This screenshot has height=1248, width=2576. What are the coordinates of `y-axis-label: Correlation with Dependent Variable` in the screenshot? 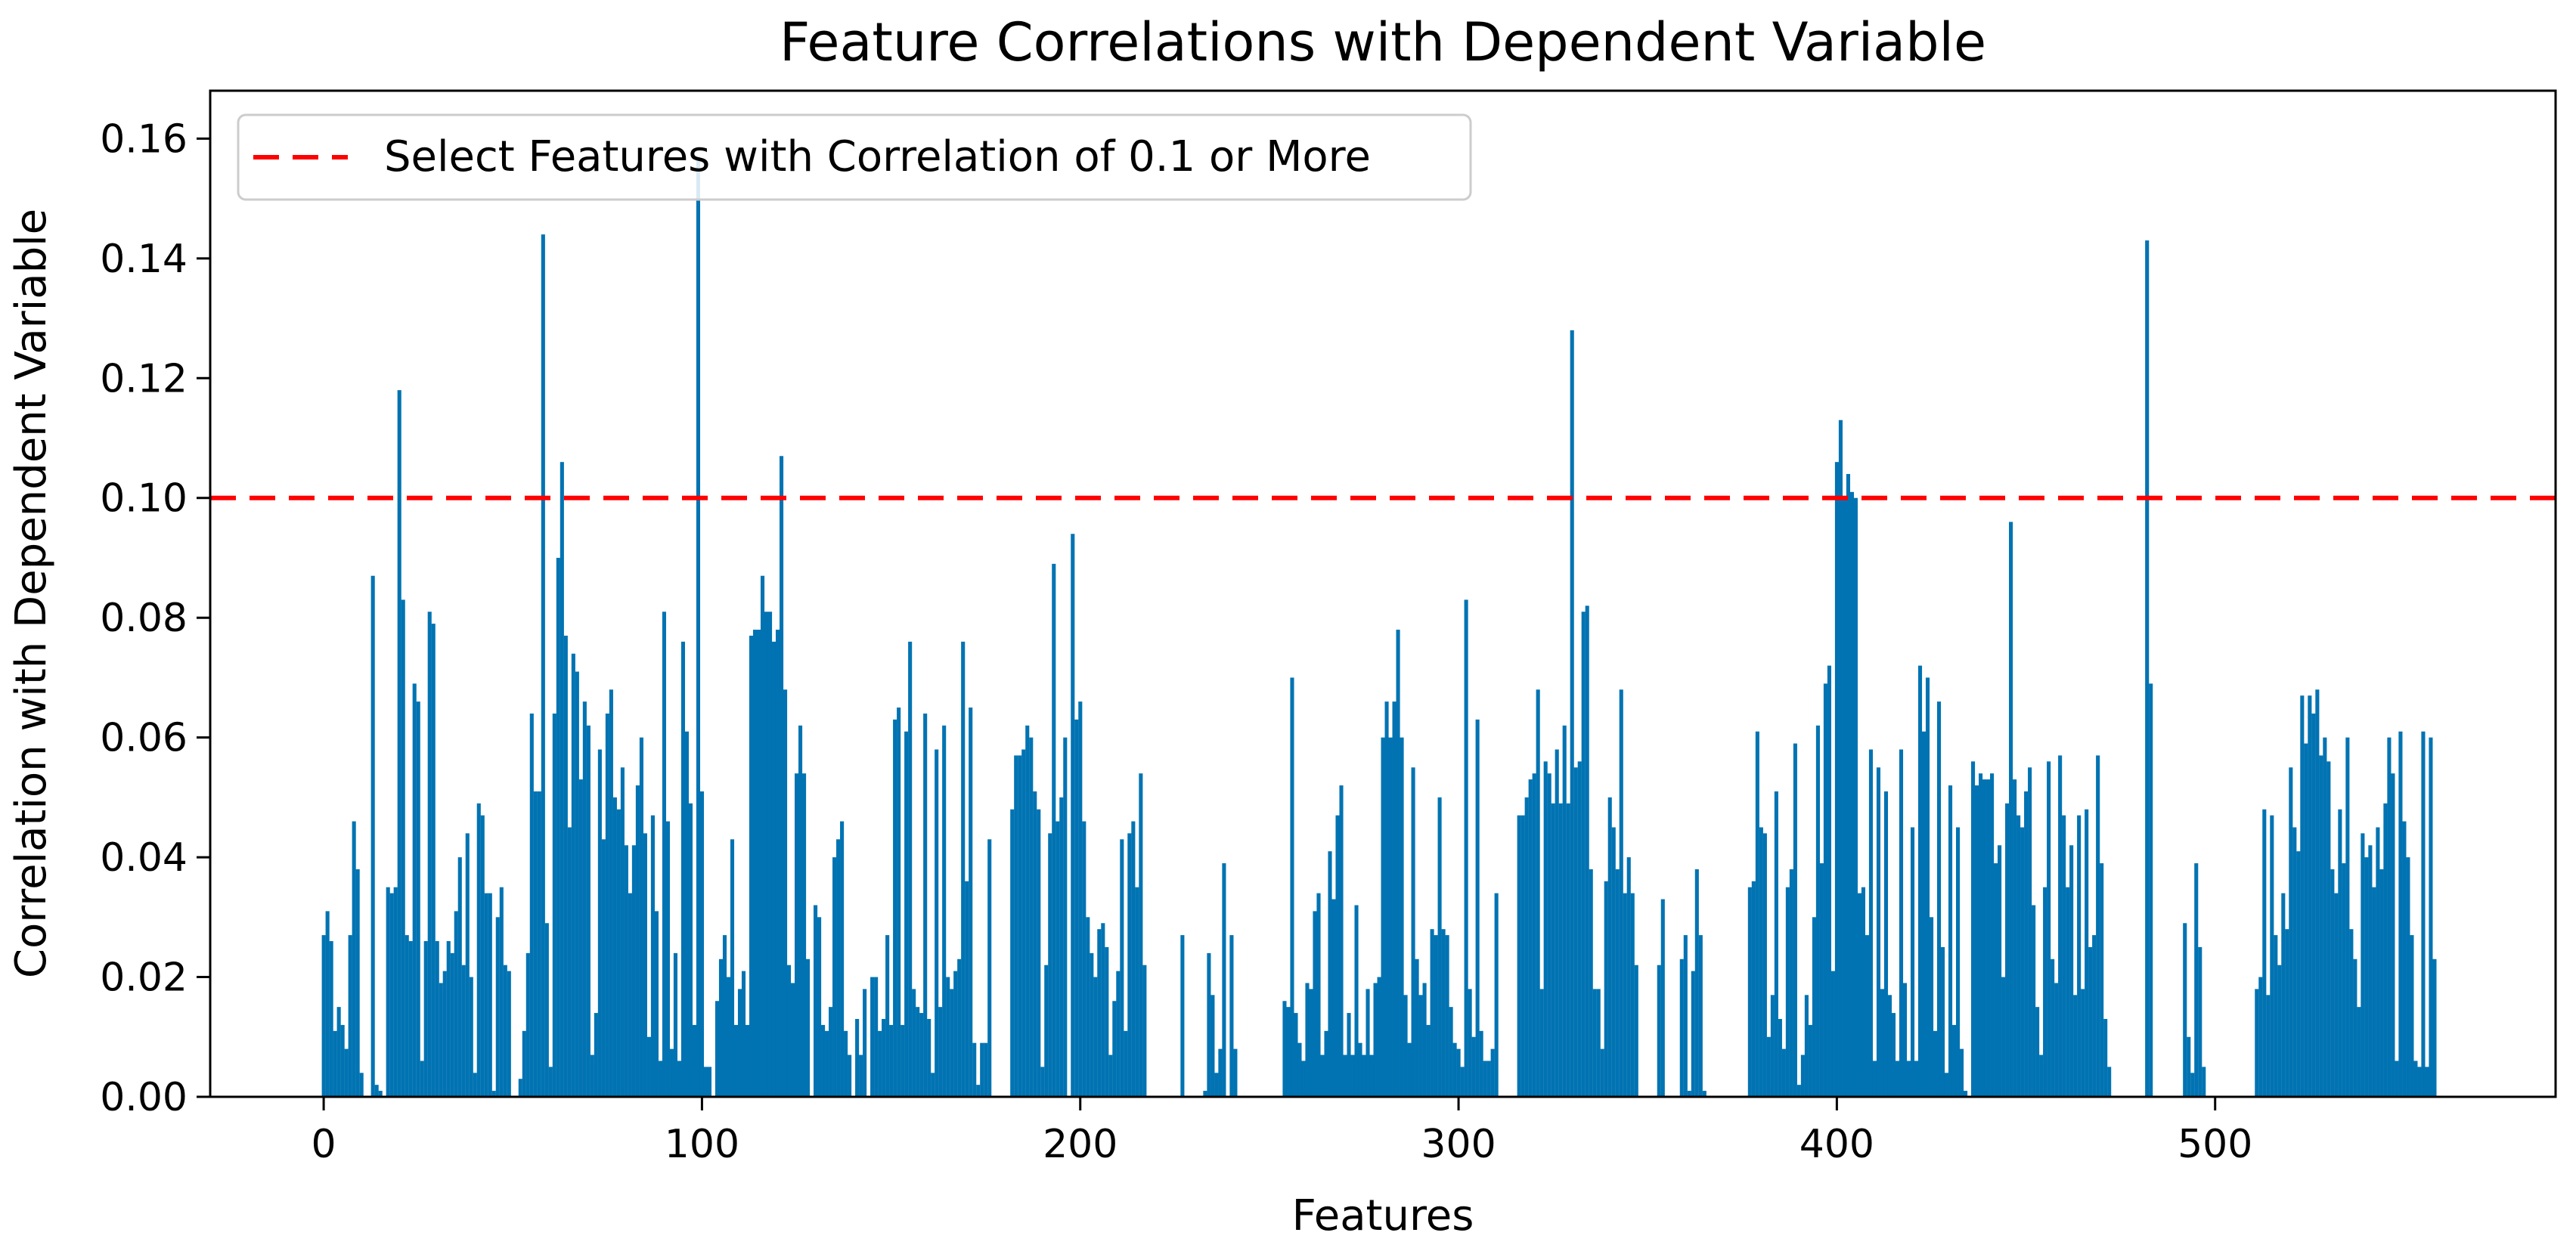 It's located at (31, 593).